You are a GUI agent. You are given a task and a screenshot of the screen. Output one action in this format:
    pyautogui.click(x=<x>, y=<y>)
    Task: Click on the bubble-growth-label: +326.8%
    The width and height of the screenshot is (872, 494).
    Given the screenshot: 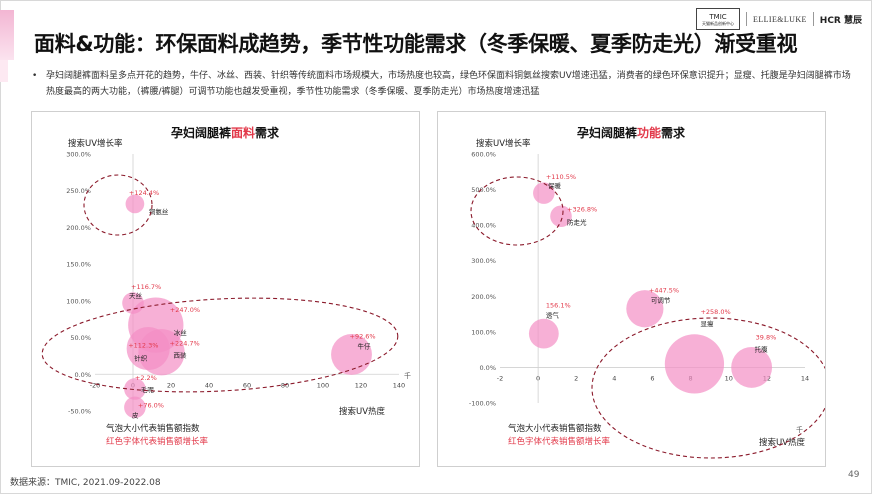 What is the action you would take?
    pyautogui.click(x=582, y=209)
    